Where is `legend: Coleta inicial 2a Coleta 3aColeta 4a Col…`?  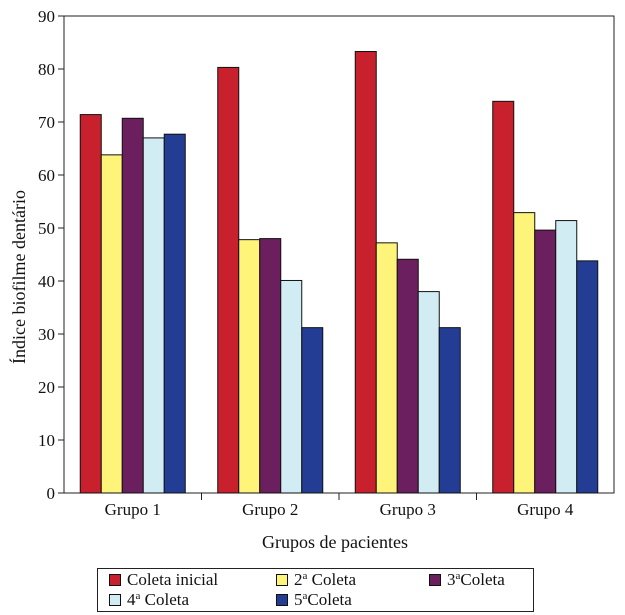
legend: Coleta inicial 2a Coleta 3aColeta 4a Col… is located at coordinates (315, 590).